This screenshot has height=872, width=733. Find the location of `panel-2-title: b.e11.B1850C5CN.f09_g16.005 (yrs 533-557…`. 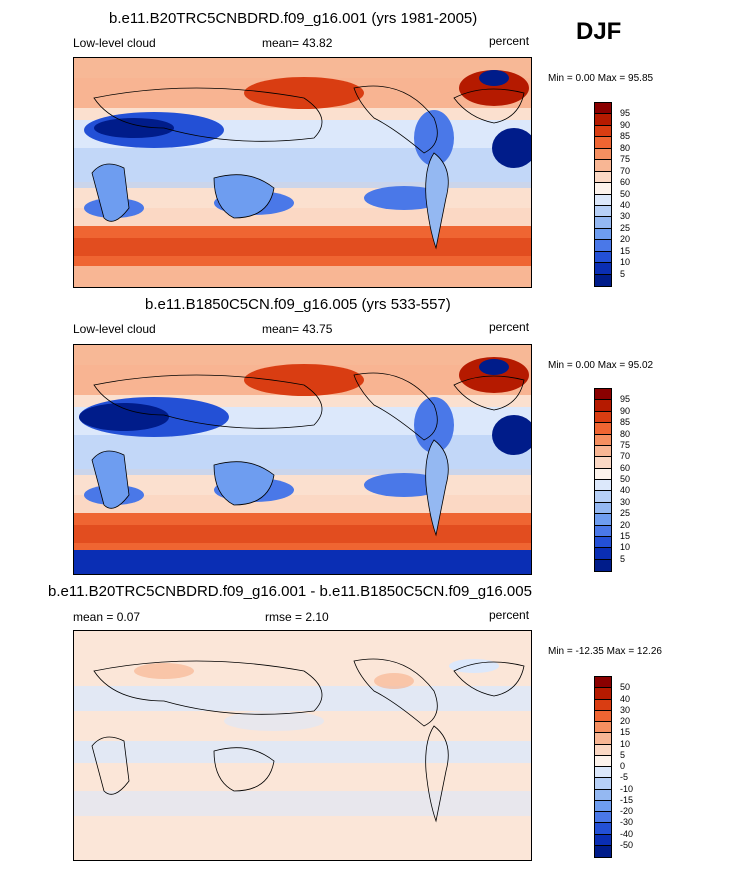

panel-2-title: b.e11.B1850C5CN.f09_g16.005 (yrs 533-557… is located at coordinates (298, 304).